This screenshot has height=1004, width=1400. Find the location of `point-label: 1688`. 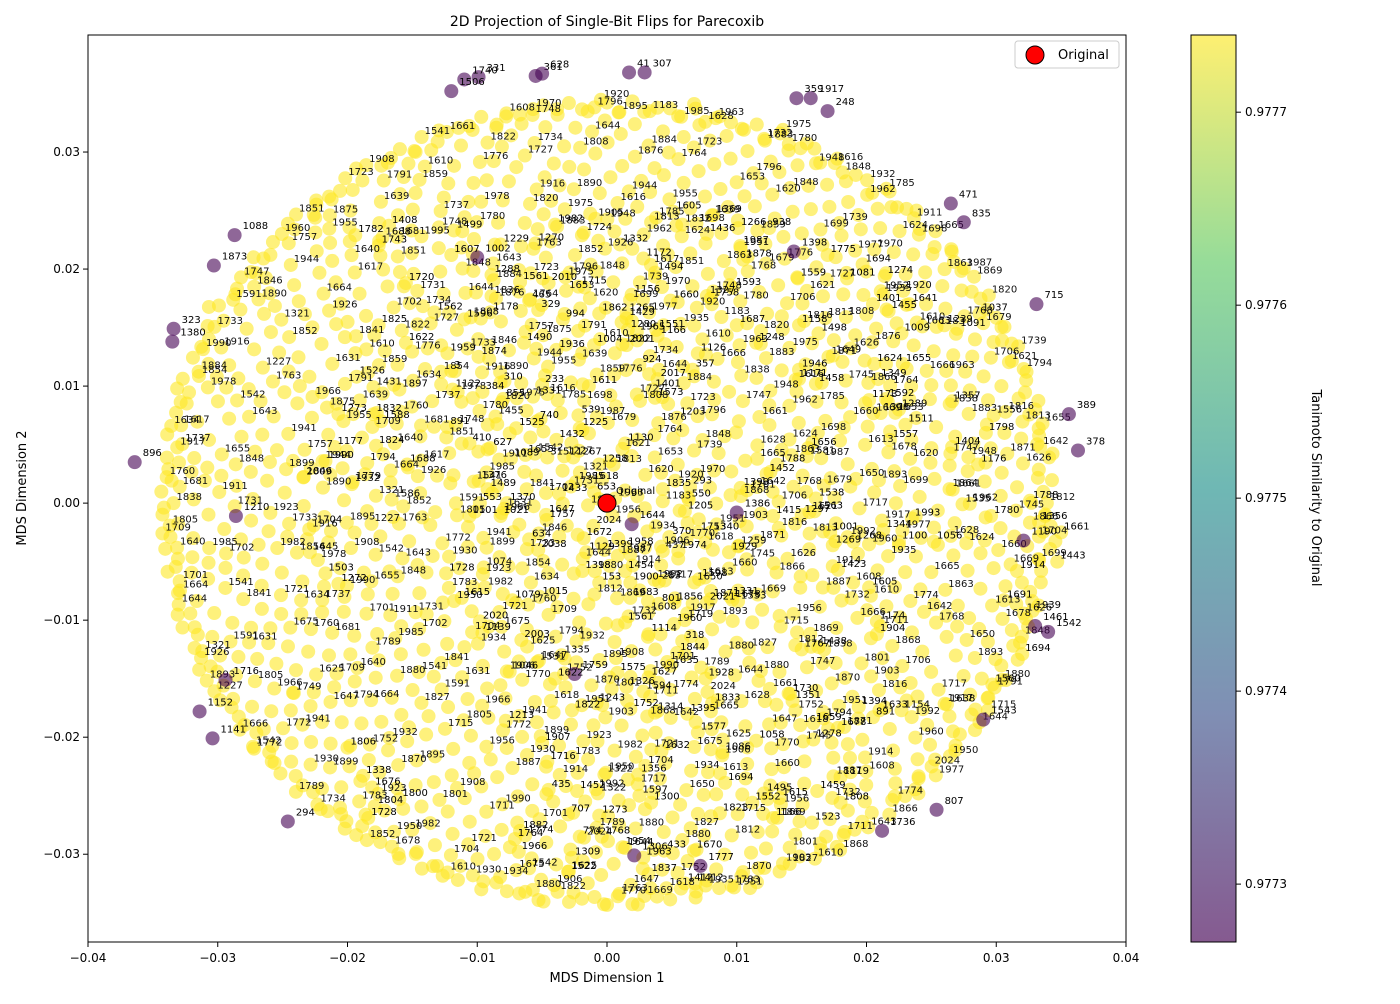

point-label: 1688 is located at coordinates (398, 231).